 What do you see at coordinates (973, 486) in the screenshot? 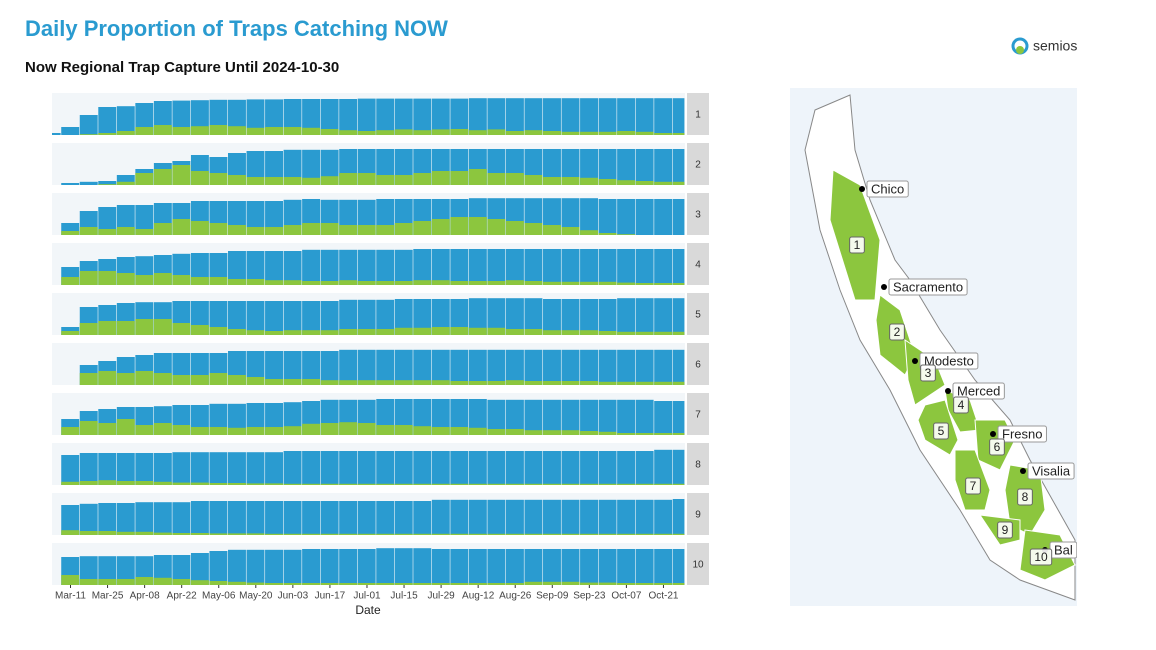
I see `region-label: 7` at bounding box center [973, 486].